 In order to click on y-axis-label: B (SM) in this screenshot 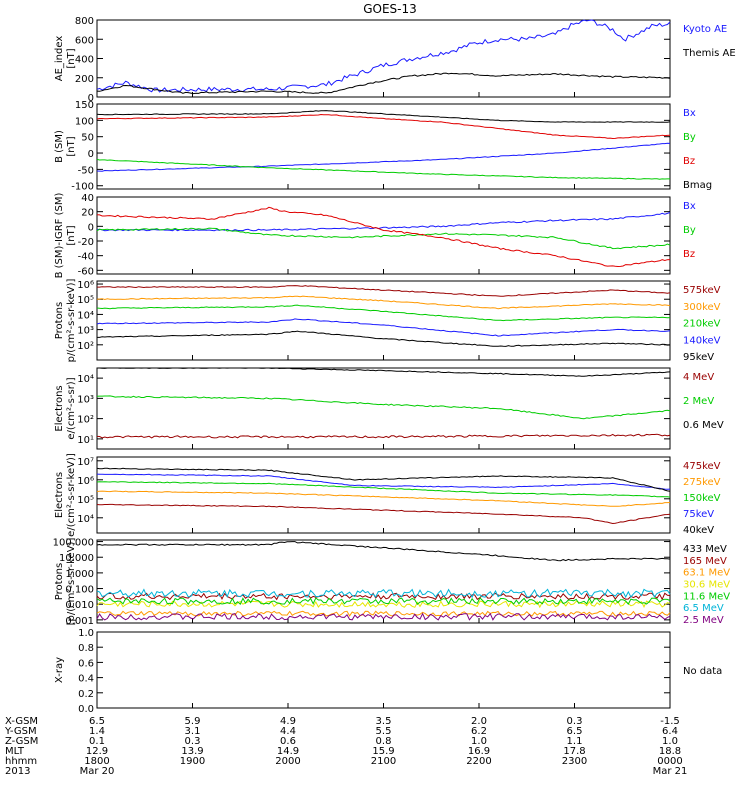, I will do `click(59, 146)`.